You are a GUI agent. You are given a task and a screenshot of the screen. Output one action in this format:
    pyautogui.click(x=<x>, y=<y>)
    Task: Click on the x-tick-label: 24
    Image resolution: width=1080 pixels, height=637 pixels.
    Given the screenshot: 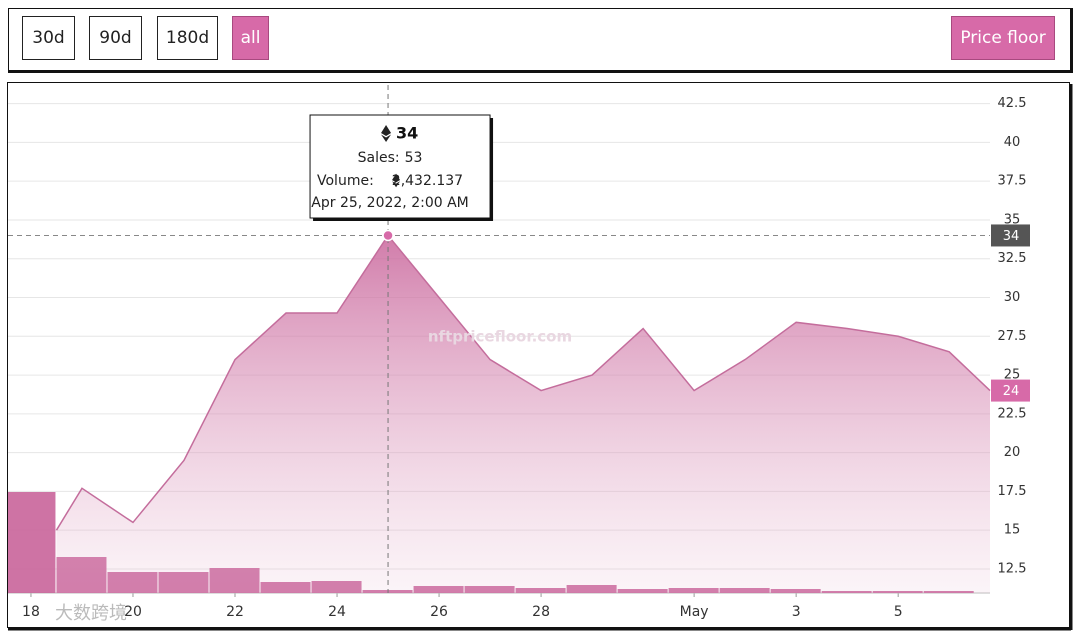 What is the action you would take?
    pyautogui.click(x=337, y=612)
    